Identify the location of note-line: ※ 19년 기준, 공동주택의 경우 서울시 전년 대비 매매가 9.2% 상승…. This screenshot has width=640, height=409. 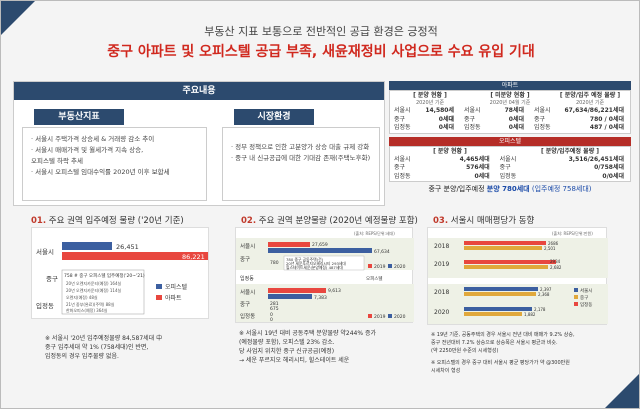
(503, 335).